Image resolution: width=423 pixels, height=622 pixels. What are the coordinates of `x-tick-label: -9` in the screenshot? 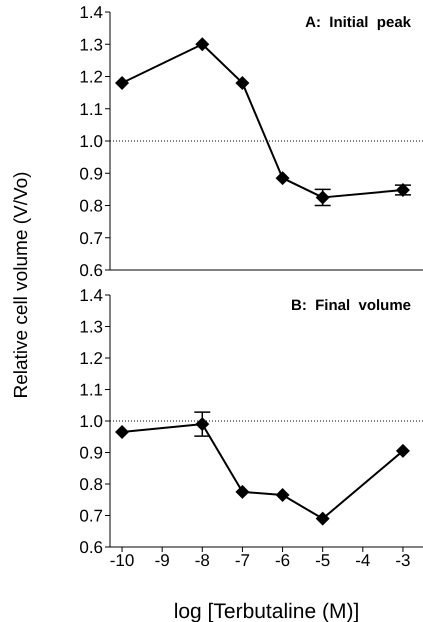 It's located at (162, 560).